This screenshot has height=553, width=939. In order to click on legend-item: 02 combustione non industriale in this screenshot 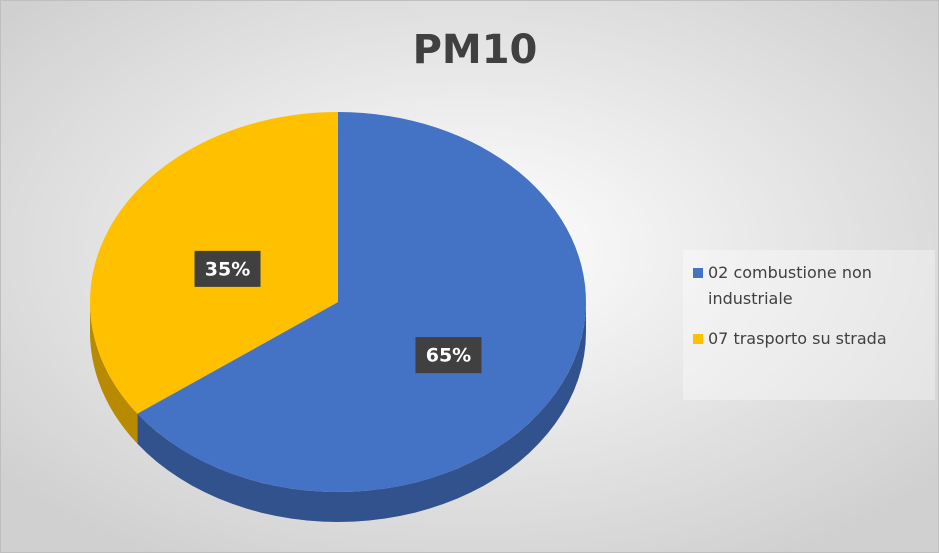, I will do `click(809, 286)`.